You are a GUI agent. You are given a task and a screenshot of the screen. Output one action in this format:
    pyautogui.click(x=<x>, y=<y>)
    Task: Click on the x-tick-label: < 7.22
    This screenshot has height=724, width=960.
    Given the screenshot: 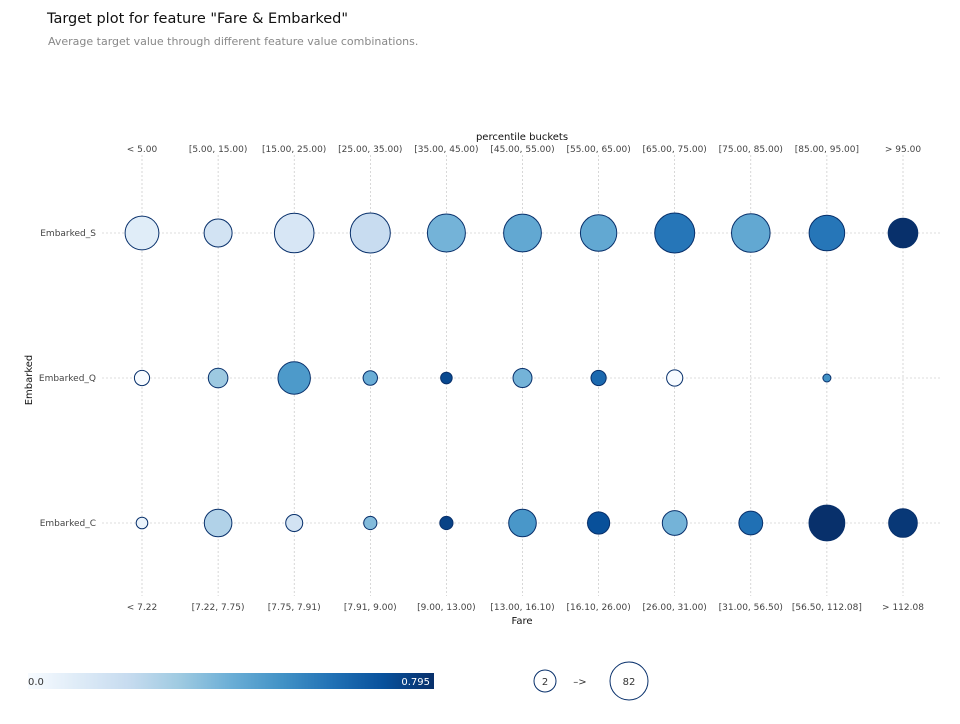 What is the action you would take?
    pyautogui.click(x=142, y=608)
    